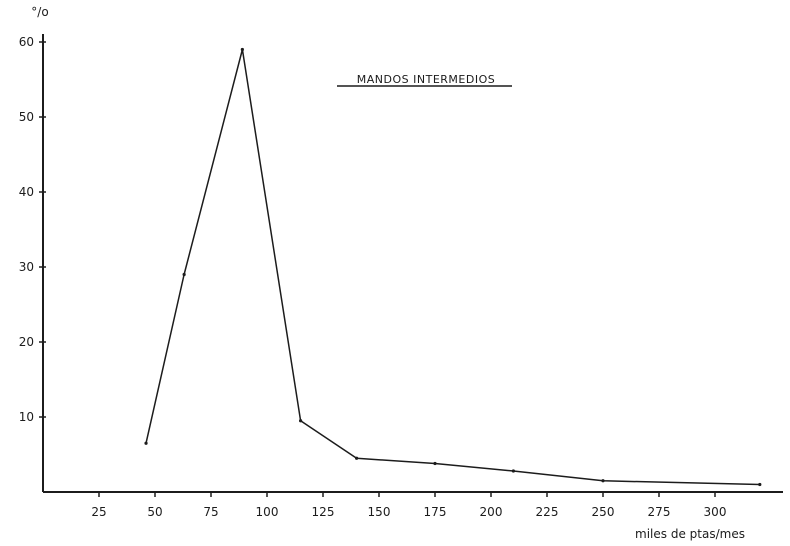 This screenshot has width=790, height=546. Describe the element at coordinates (547, 512) in the screenshot. I see `x-tick-label: 225` at that location.